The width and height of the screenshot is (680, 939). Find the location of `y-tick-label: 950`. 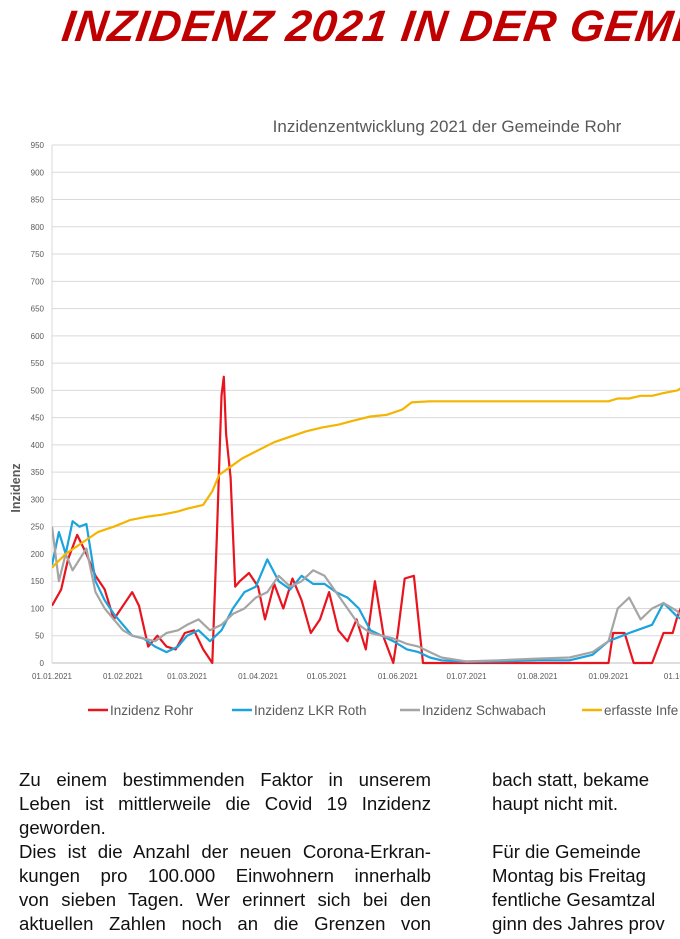

y-tick-label: 950 is located at coordinates (38, 145).